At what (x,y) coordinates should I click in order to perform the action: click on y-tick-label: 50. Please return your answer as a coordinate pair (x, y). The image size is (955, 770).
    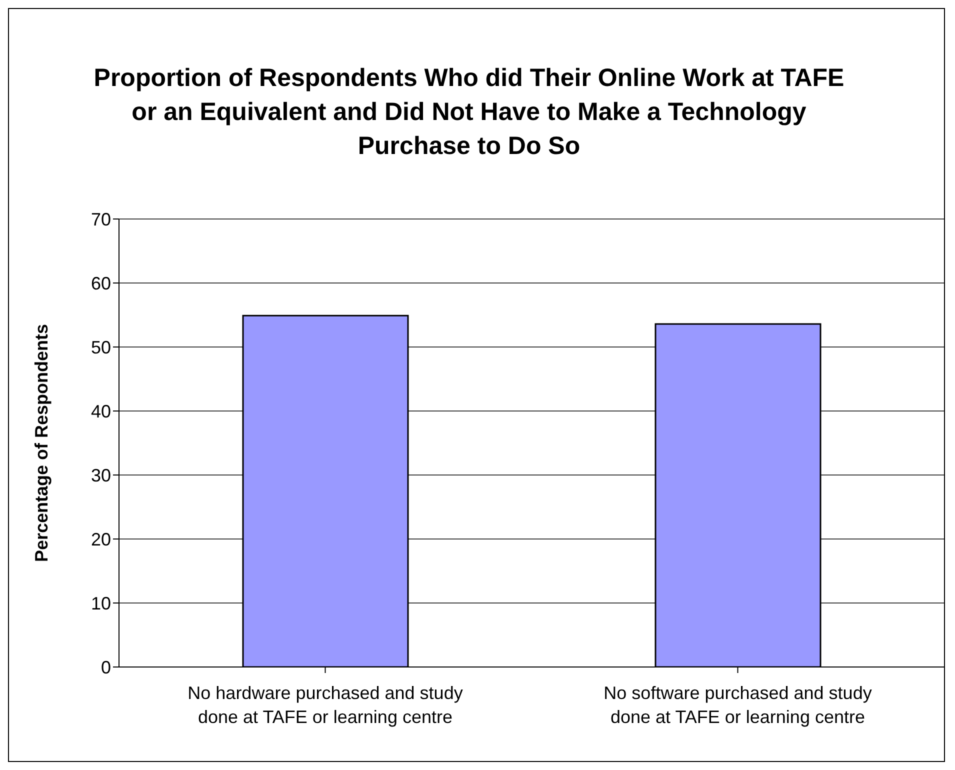
    Looking at the image, I should click on (100, 347).